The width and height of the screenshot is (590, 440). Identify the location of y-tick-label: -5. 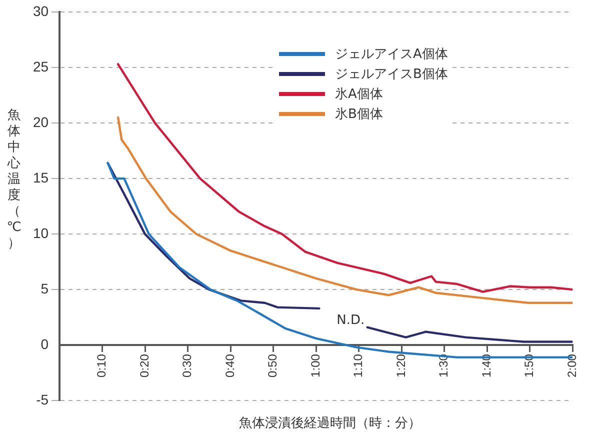
(42, 399).